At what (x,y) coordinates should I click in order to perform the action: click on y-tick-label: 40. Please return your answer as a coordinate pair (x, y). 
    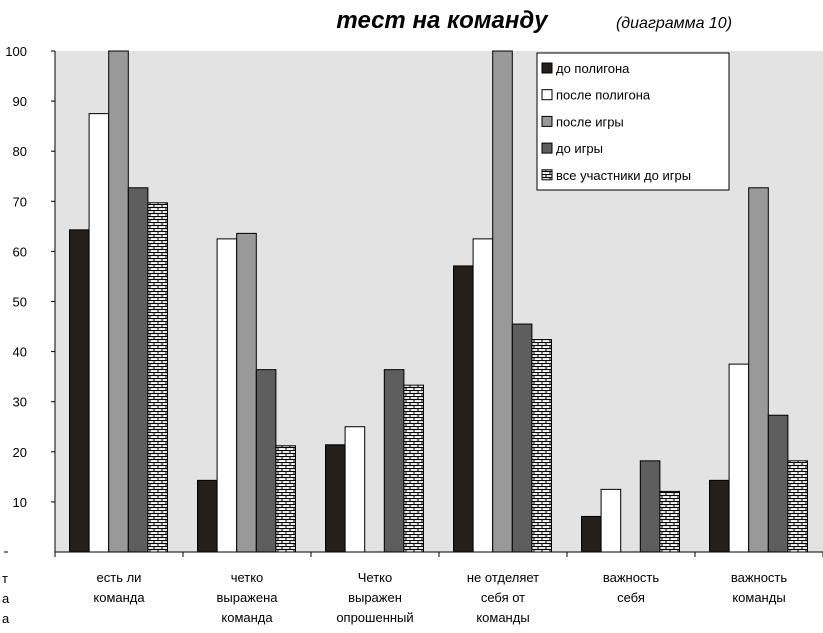
    Looking at the image, I should click on (20, 352).